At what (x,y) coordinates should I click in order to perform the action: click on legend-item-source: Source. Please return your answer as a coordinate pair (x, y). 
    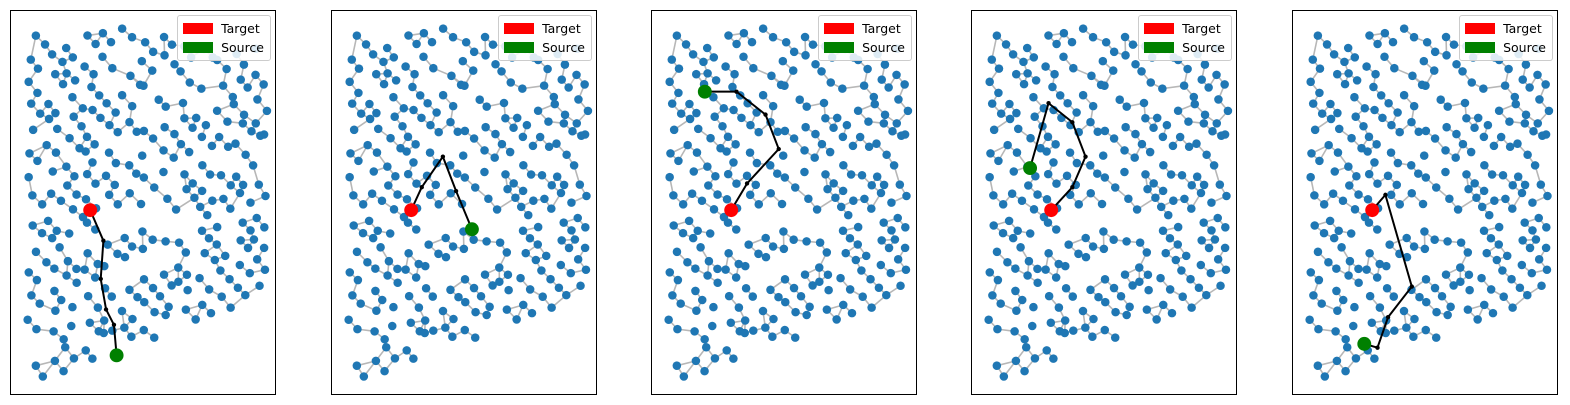
    Looking at the image, I should click on (1184, 47).